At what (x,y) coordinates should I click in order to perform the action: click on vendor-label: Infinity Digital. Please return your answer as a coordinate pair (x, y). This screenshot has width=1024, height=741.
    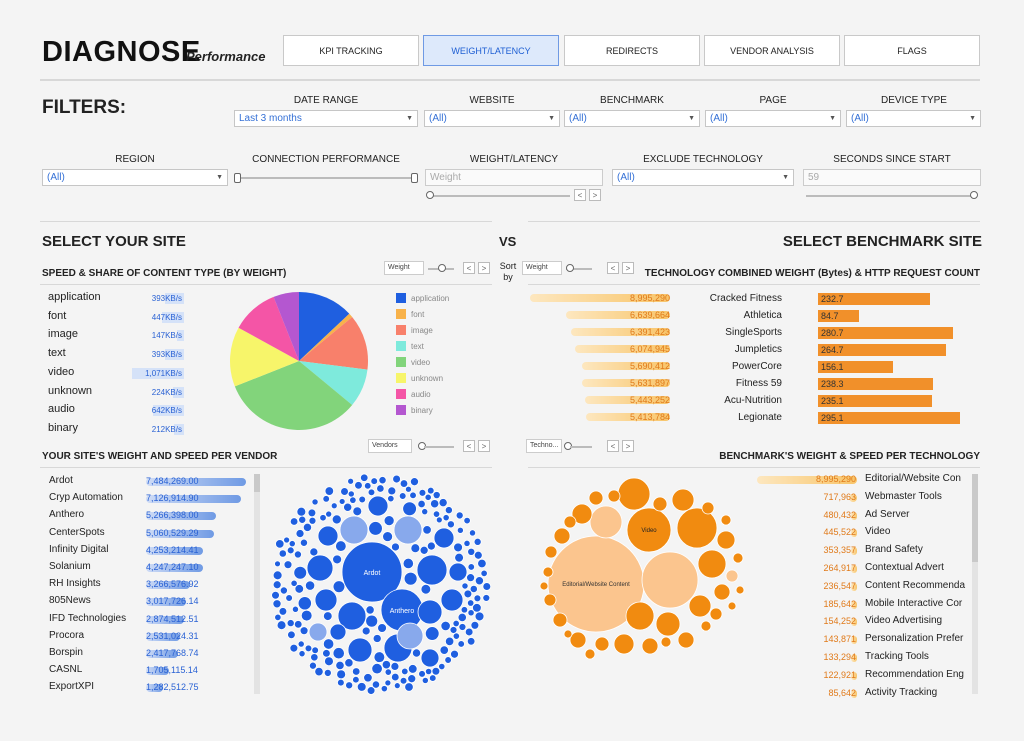
    Looking at the image, I should click on (79, 549).